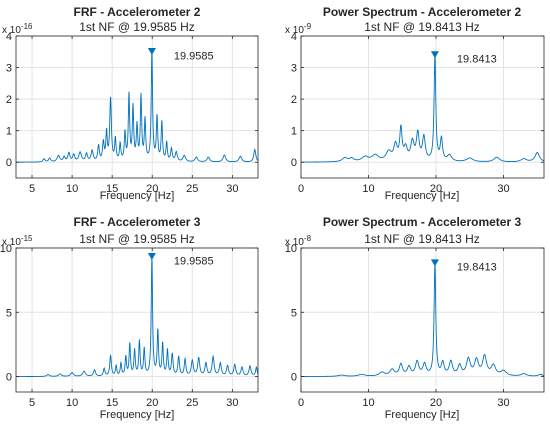 This screenshot has width=550, height=427. Describe the element at coordinates (298, 29) in the screenshot. I see `y-axis-exponent: x 10-9` at that location.